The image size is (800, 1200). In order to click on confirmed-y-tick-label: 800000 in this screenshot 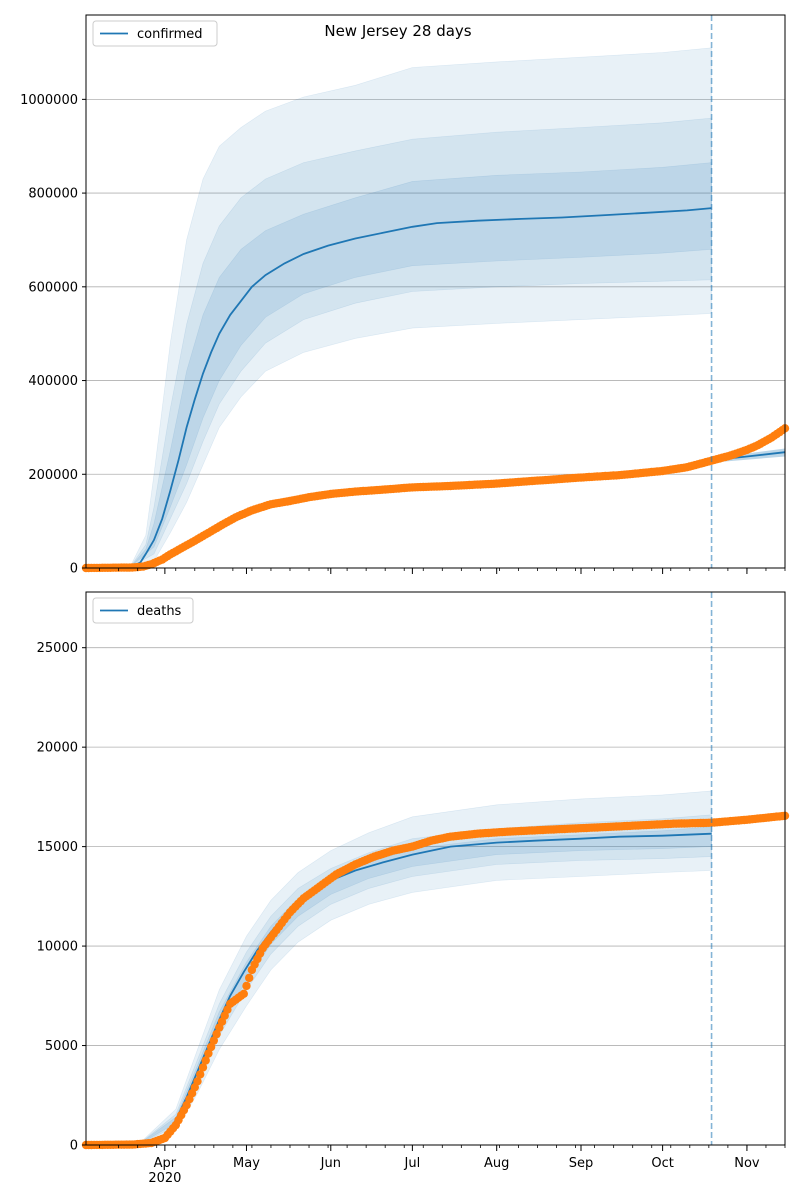, I will do `click(53, 194)`.